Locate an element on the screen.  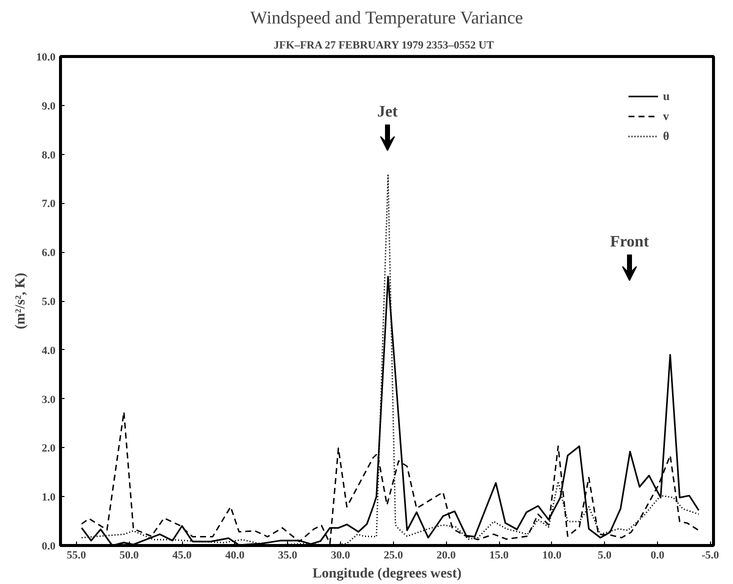
x-tick-label: -5.0 is located at coordinates (711, 556).